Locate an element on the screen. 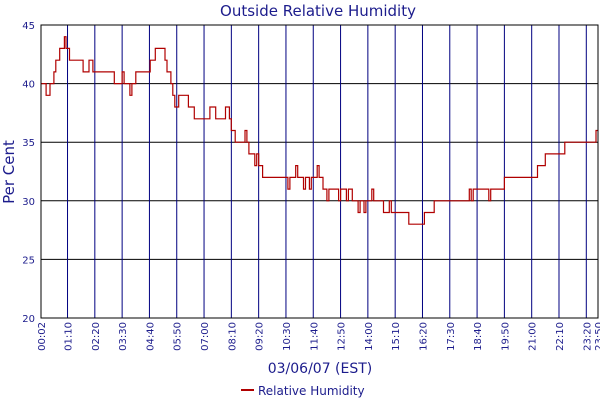 The image size is (600, 400). x-tick-label: 05:50 is located at coordinates (178, 336).